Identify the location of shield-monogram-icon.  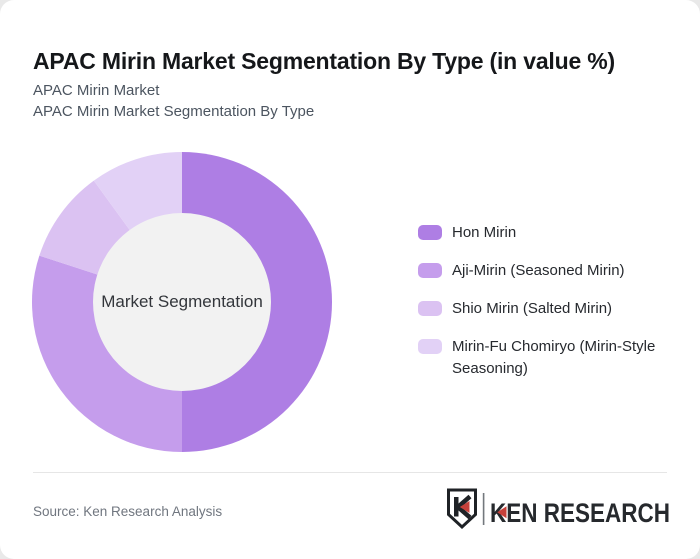
(462, 509).